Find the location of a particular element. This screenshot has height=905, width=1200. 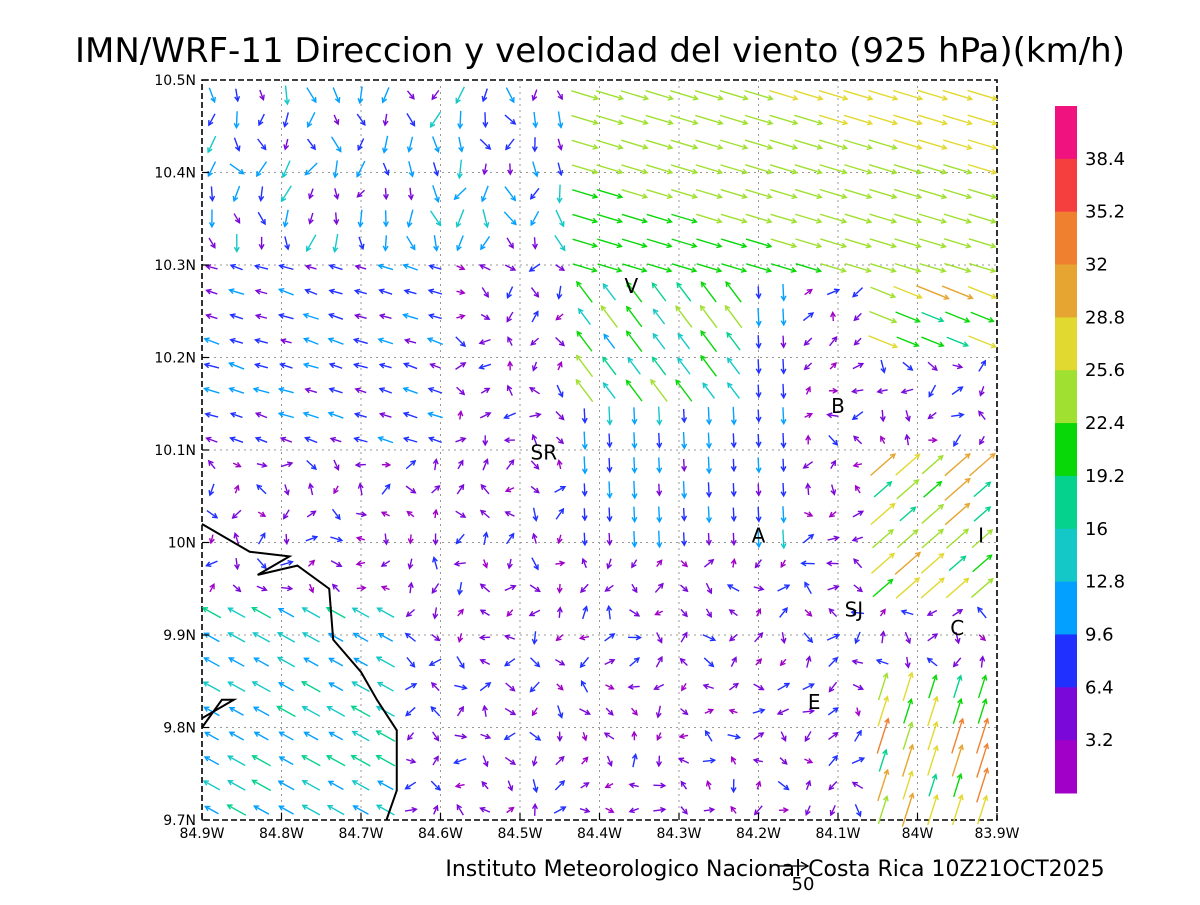

colorbar-label: 38.4 is located at coordinates (1105, 159).